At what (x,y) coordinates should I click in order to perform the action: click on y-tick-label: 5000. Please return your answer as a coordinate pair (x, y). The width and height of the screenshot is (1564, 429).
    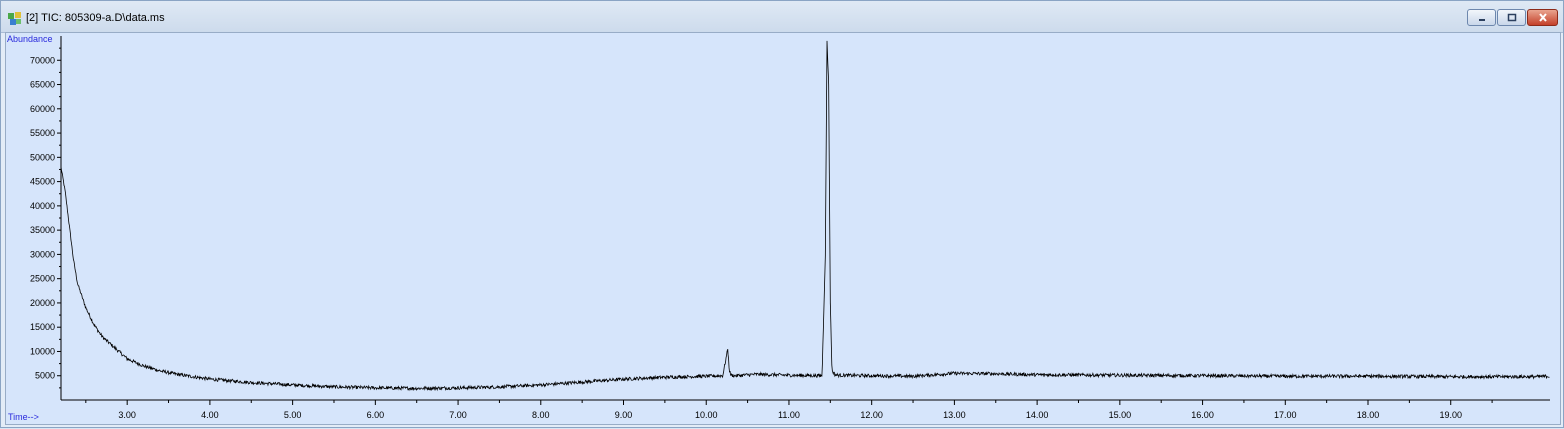
    Looking at the image, I should click on (45, 376).